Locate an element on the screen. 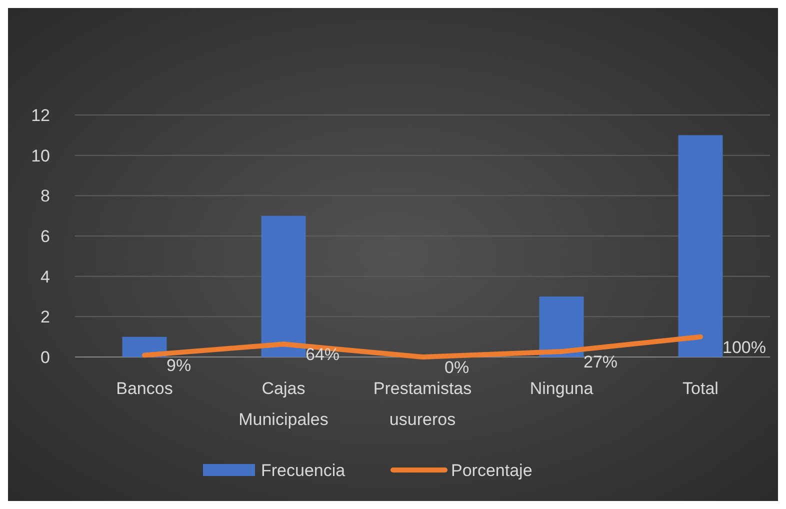 The image size is (786, 509). data-label: 9% is located at coordinates (179, 366).